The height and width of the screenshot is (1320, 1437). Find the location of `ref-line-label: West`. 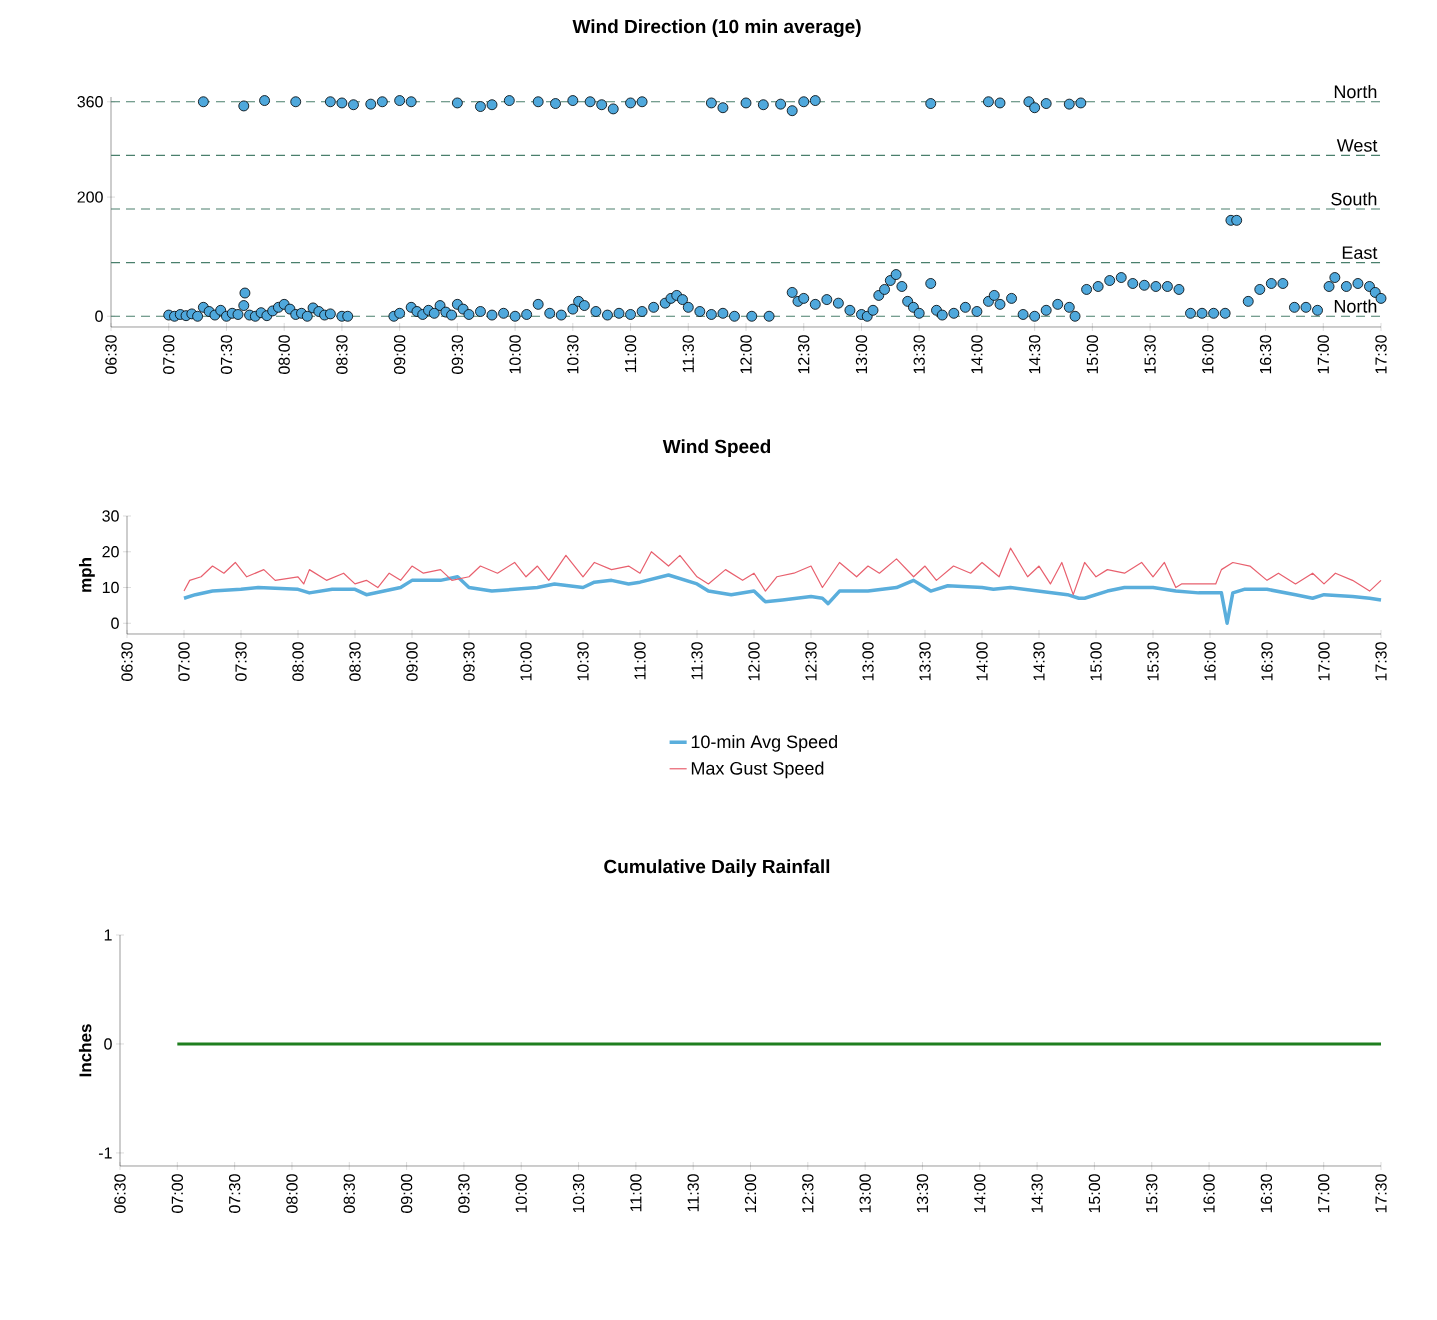

ref-line-label: West is located at coordinates (1357, 145).